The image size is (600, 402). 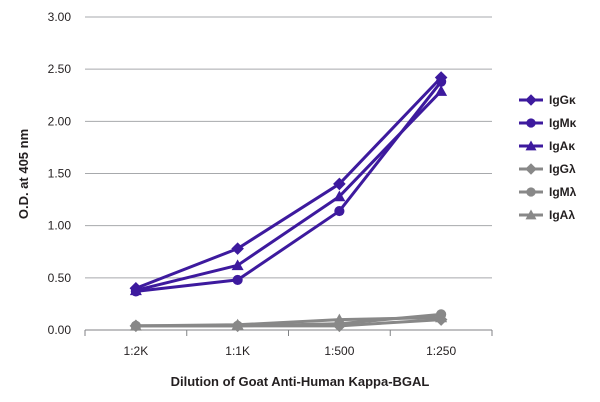 I want to click on x-tick-label: 1:2K, so click(x=136, y=351).